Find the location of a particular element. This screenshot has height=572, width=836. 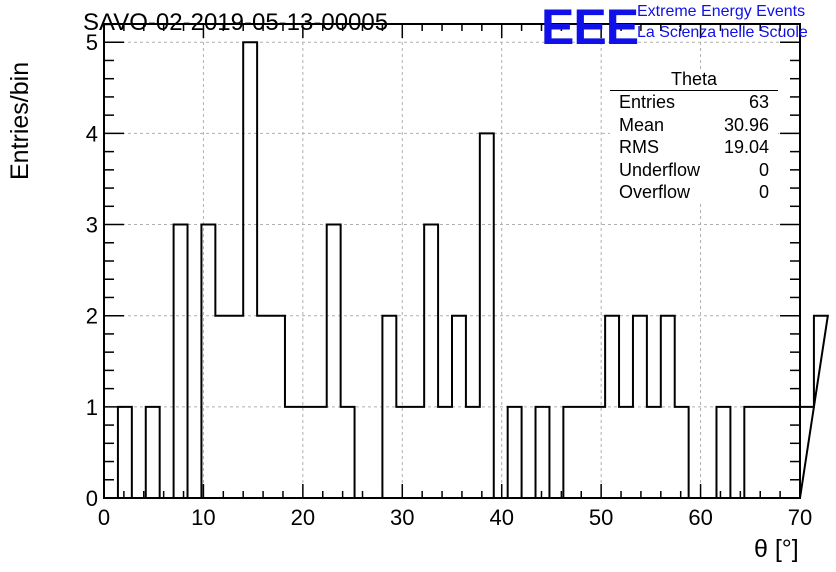

logo-line-2: La Scienza nelle Scuole is located at coordinates (722, 32).